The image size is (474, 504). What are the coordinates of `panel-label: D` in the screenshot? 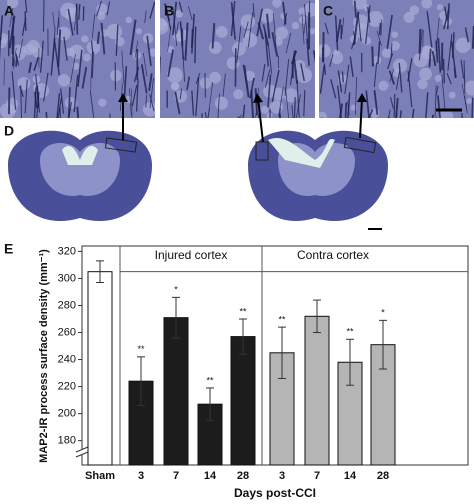 It's located at (9, 131).